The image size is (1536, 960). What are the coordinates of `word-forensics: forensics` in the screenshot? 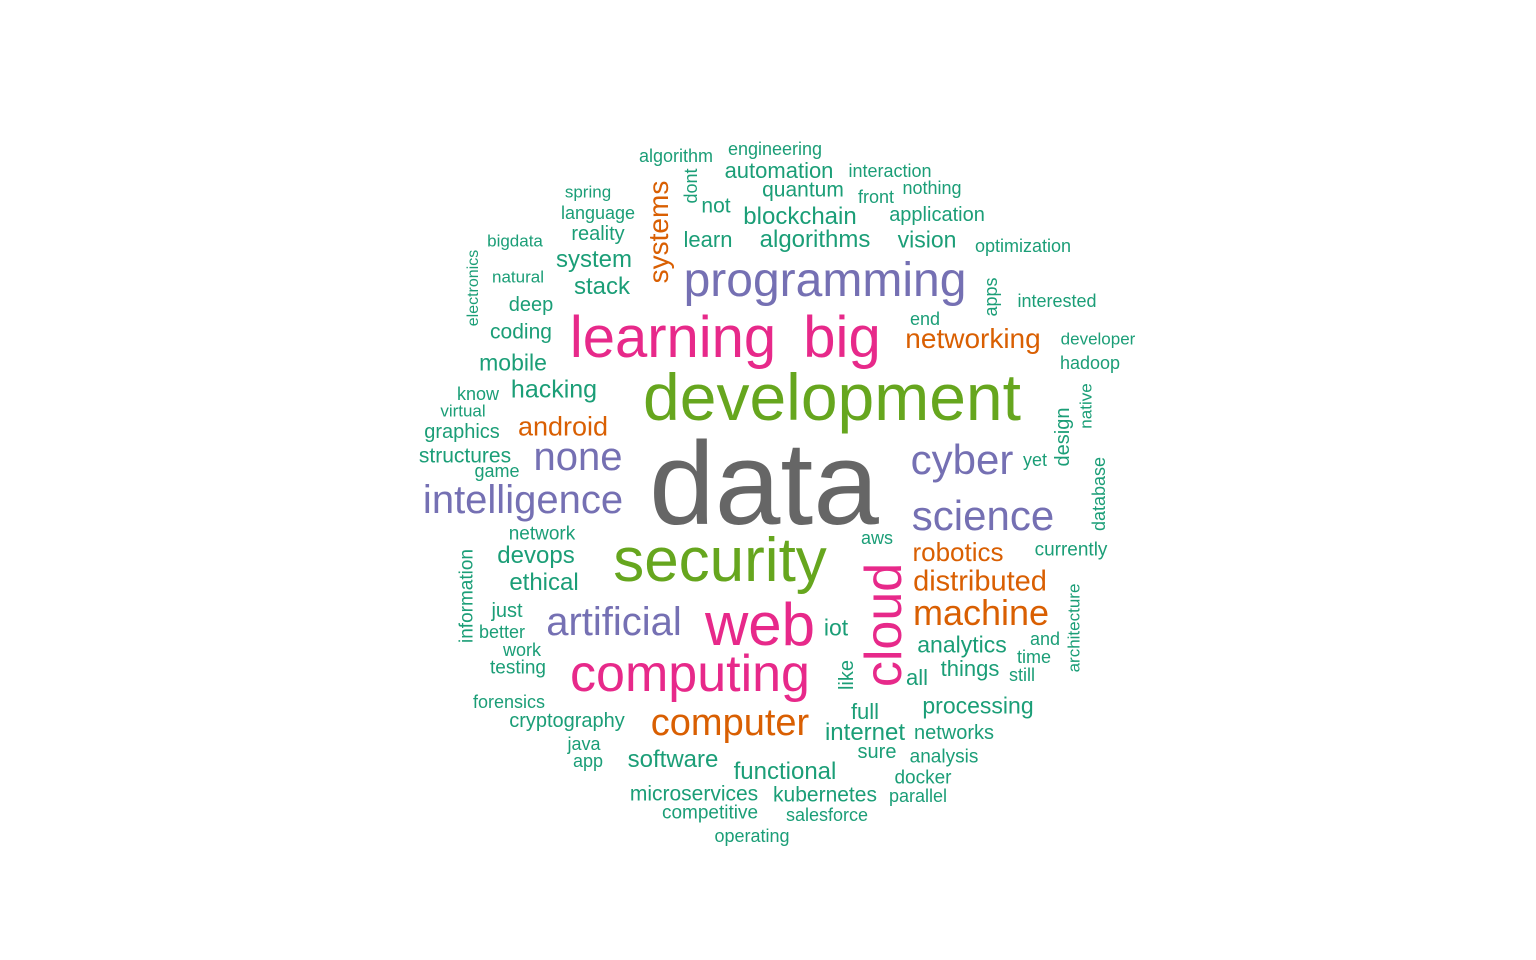 It's located at (509, 702).